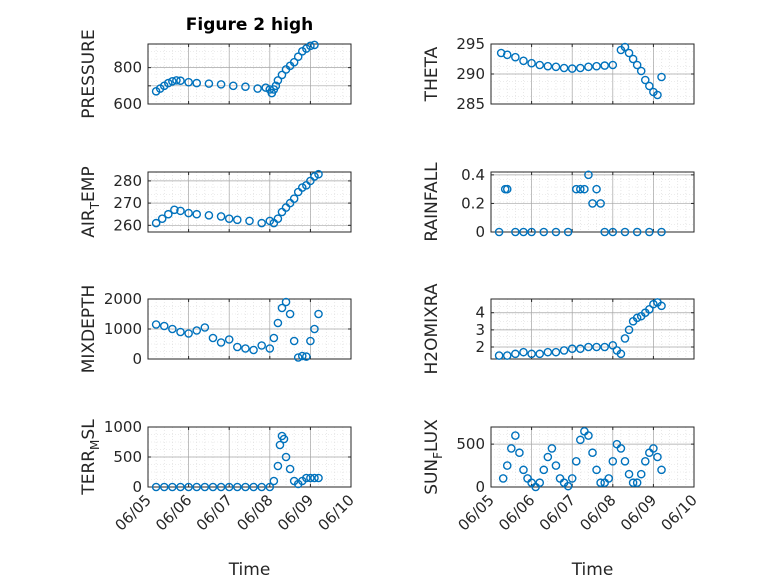  Describe the element at coordinates (89, 473) in the screenshot. I see `y-axis-label-main: TERR` at that location.